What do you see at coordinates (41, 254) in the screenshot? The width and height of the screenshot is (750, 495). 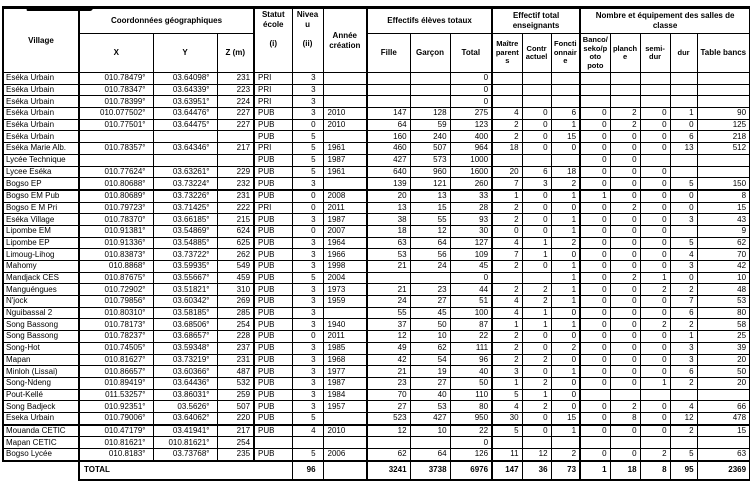 I see `village-cell: Limoug-Lihog` at bounding box center [41, 254].